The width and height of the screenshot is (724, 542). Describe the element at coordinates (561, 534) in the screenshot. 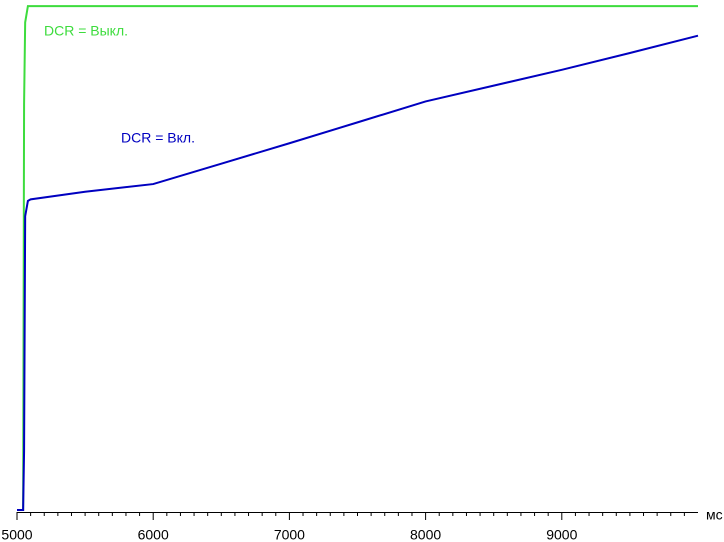

I see `x-tick-label: 9000` at that location.